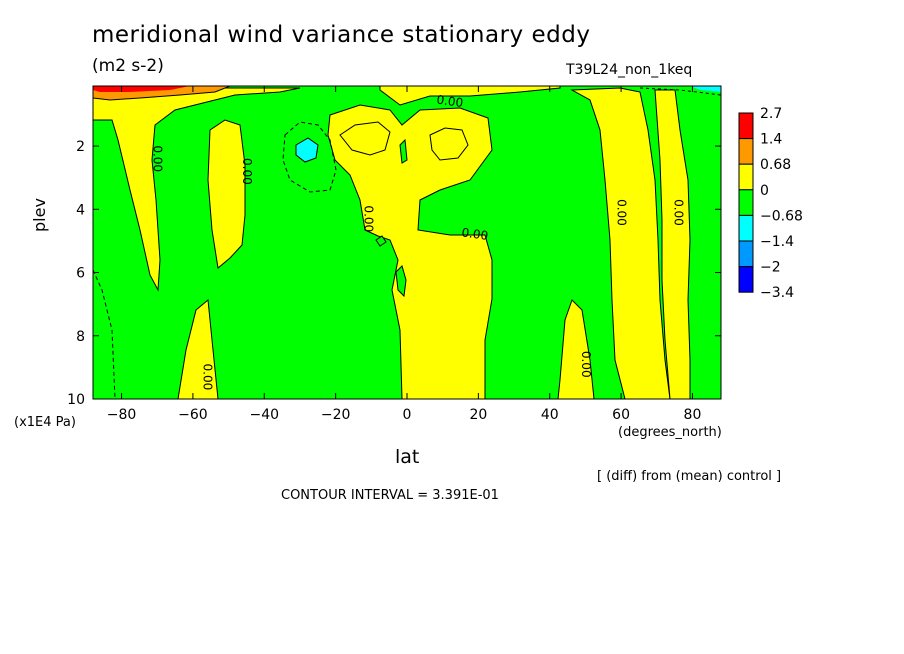 The height and width of the screenshot is (654, 904). I want to click on x-axis-label: lat, so click(407, 457).